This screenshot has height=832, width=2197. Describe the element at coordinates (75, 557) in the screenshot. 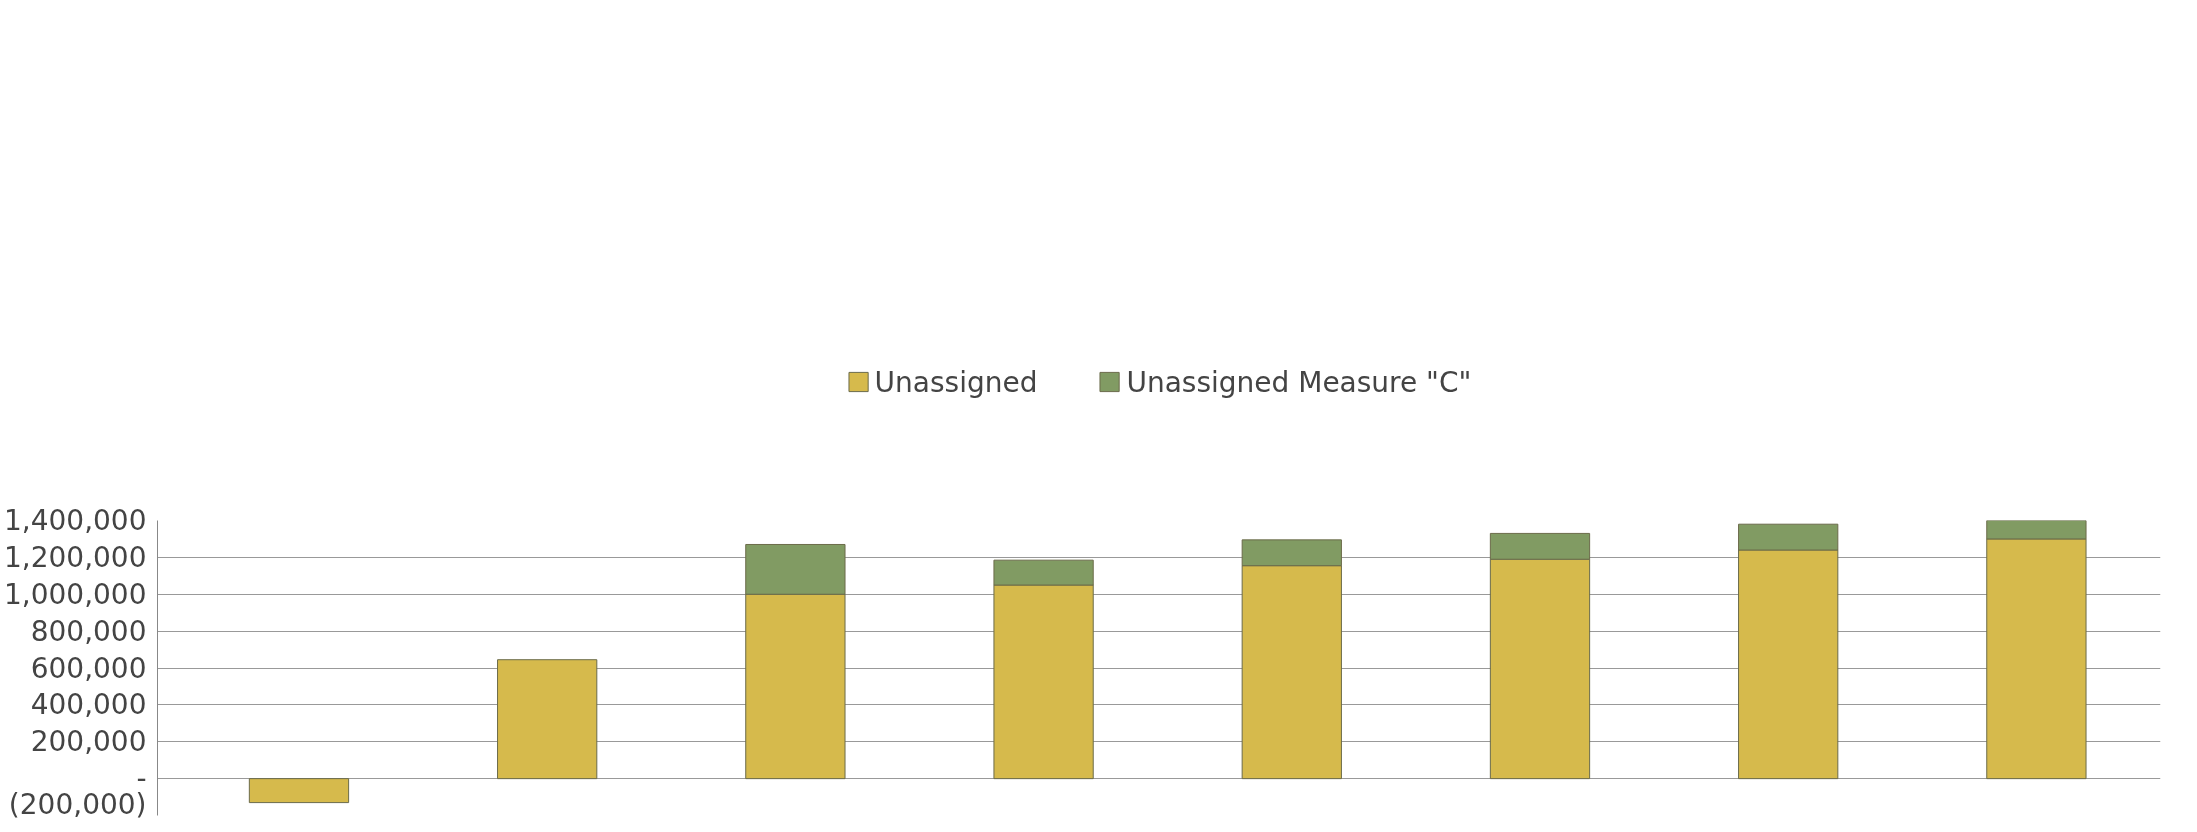

I see `y-tick-label: 1,200,000` at that location.